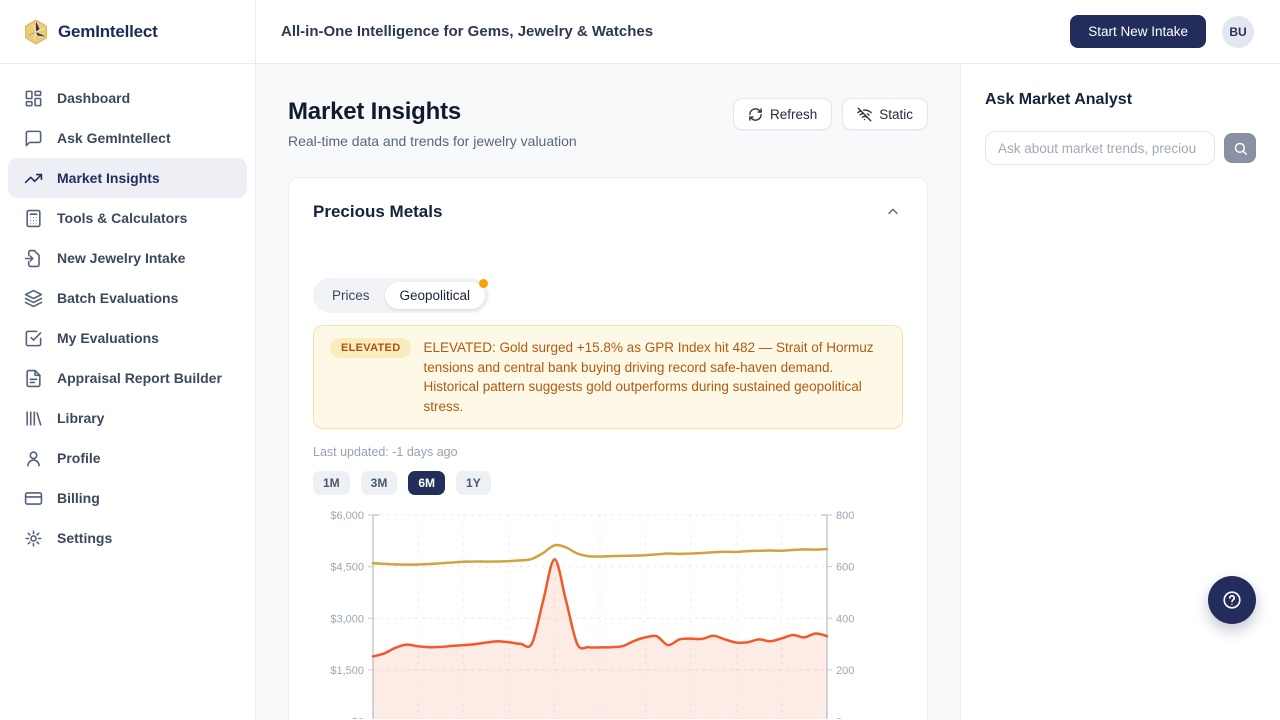  Describe the element at coordinates (865, 114) in the screenshot. I see `wifi-off-icon` at that location.